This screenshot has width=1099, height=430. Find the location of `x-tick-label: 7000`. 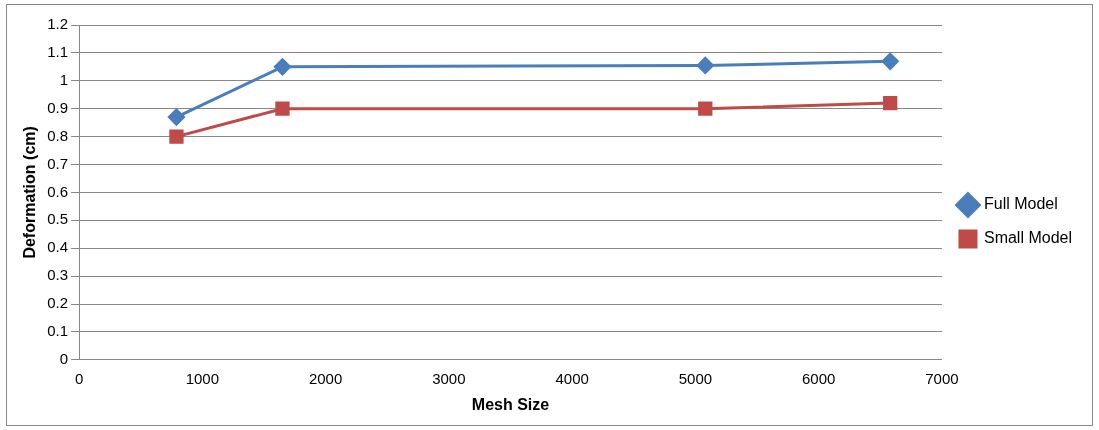

x-tick-label: 7000 is located at coordinates (942, 378).